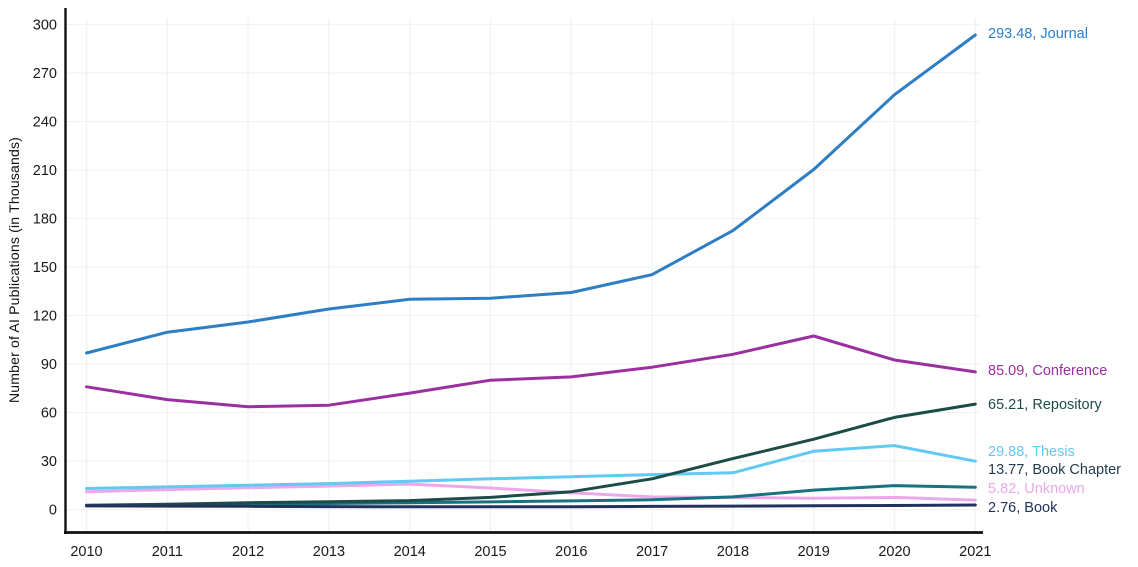 Image resolution: width=1138 pixels, height=567 pixels. Describe the element at coordinates (652, 552) in the screenshot. I see `x-tick-label-2017: 2017` at that location.